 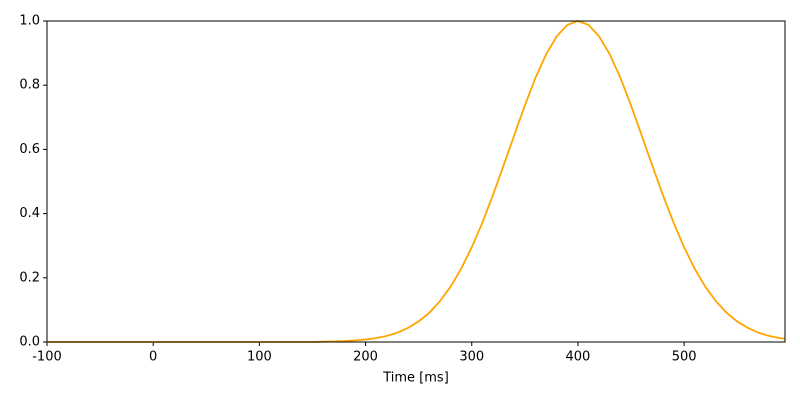 What do you see at coordinates (578, 357) in the screenshot?
I see `x-tick-label: 400` at bounding box center [578, 357].